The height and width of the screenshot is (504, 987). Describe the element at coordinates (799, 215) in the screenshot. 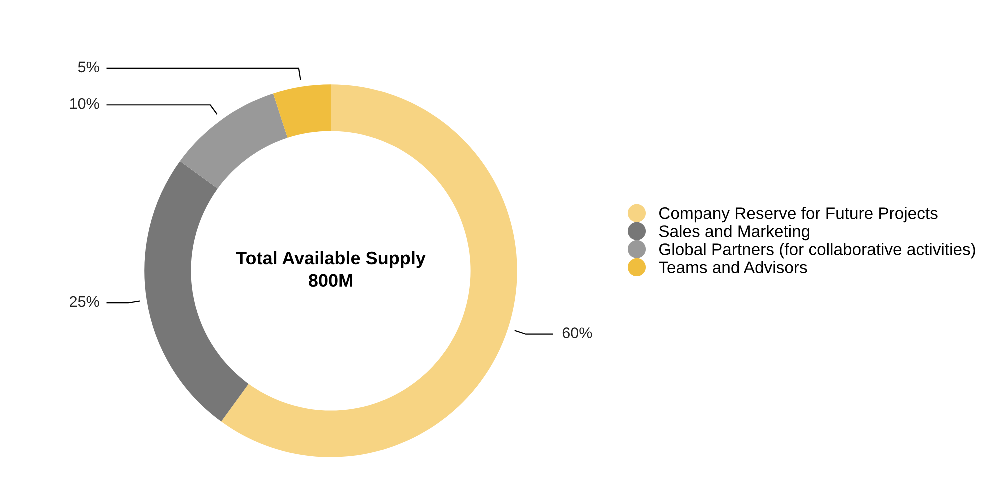

I see `legend-label: Company Reserve for Future Projects` at that location.